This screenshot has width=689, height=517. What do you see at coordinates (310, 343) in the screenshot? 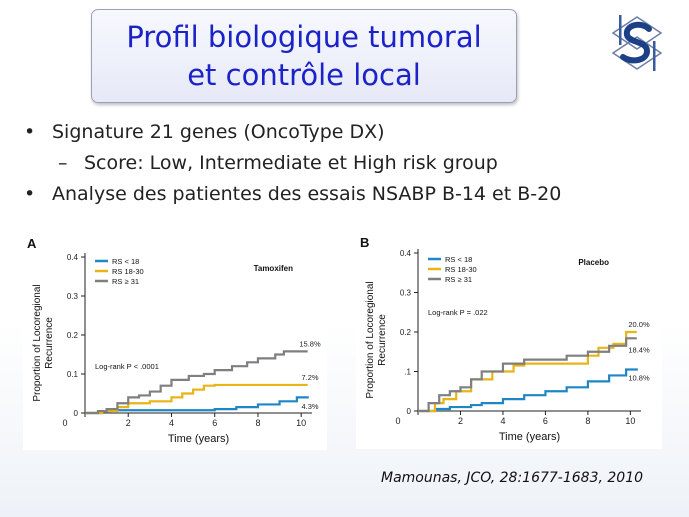
I see `chart-a-series-end-label: 15.8%` at bounding box center [310, 343].